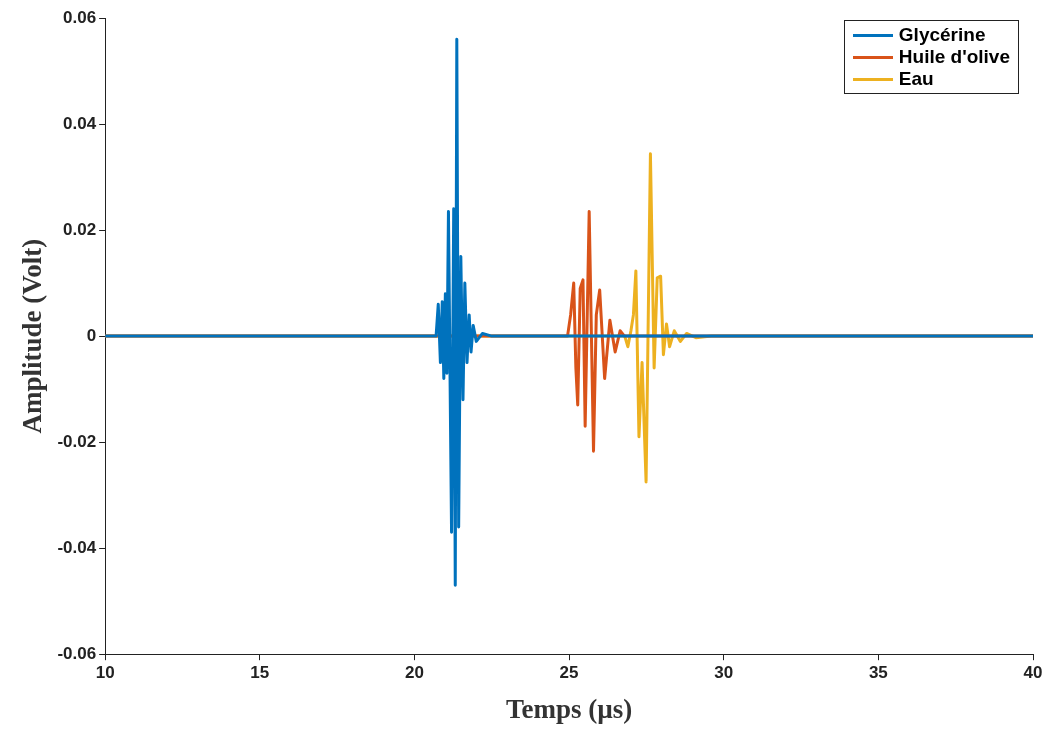  I want to click on y-tick-label: -0.04, so click(77, 547).